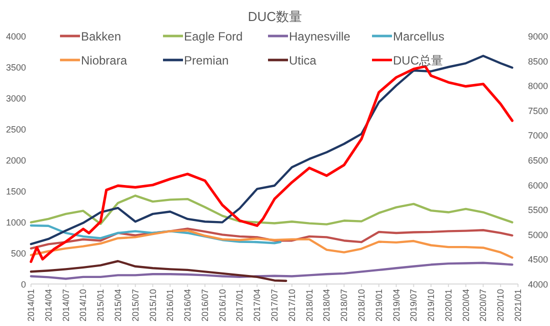 The image size is (550, 326). Describe the element at coordinates (16, 37) in the screenshot. I see `y-tick-label: 4000` at that location.